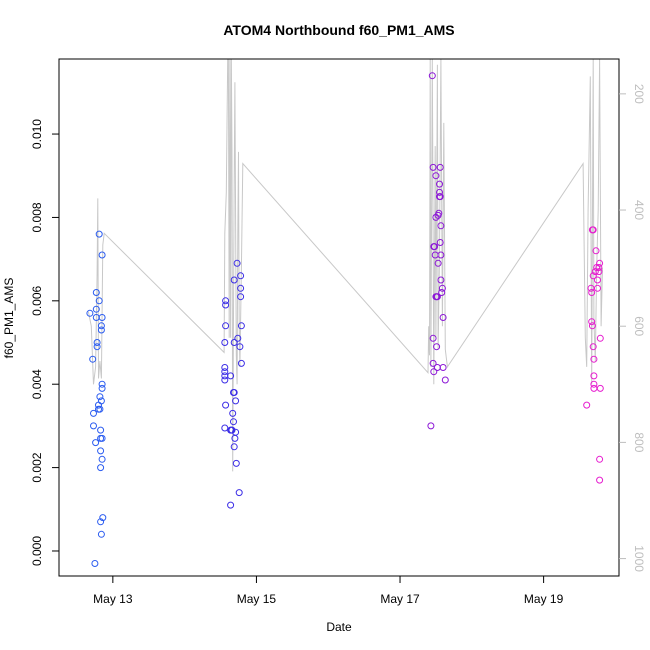 Image resolution: width=650 pixels, height=650 pixels. Describe the element at coordinates (338, 30) in the screenshot. I see `chart-title: ATOM4 Northbound f60_PM1_AMS` at that location.